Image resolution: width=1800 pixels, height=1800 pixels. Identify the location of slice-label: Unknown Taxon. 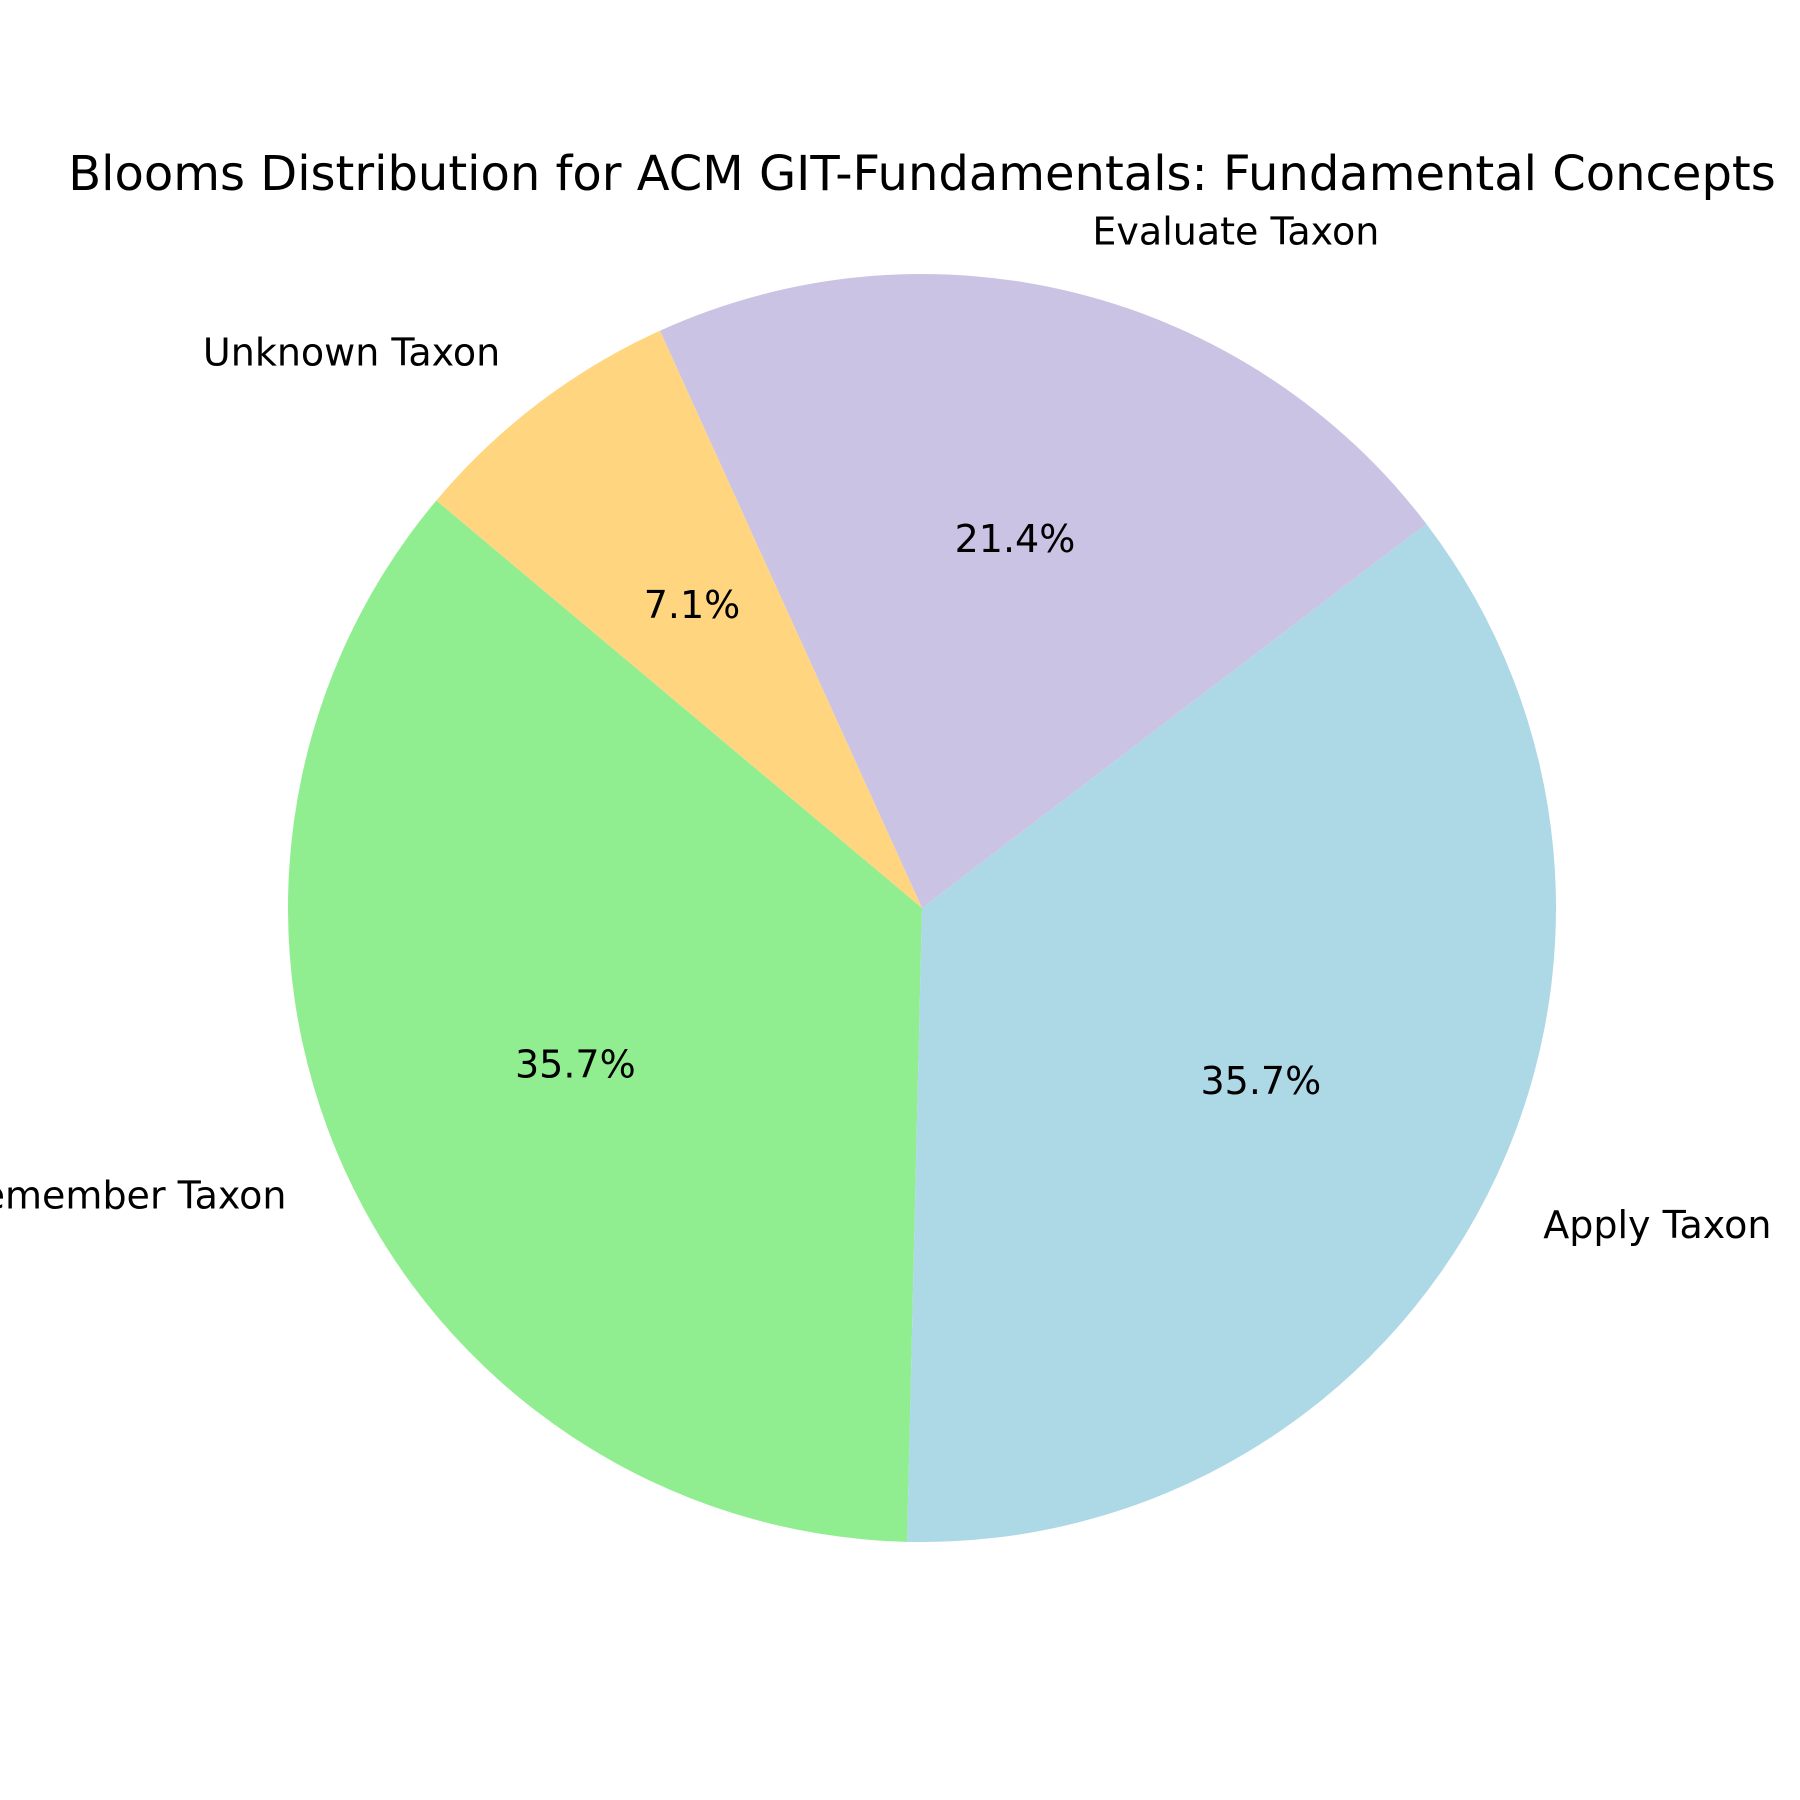
(351, 353).